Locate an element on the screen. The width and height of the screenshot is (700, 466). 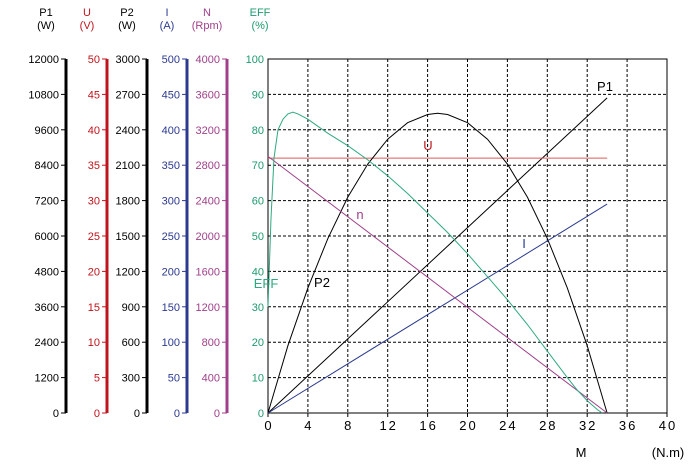
x-tick-label: 32 is located at coordinates (588, 425).